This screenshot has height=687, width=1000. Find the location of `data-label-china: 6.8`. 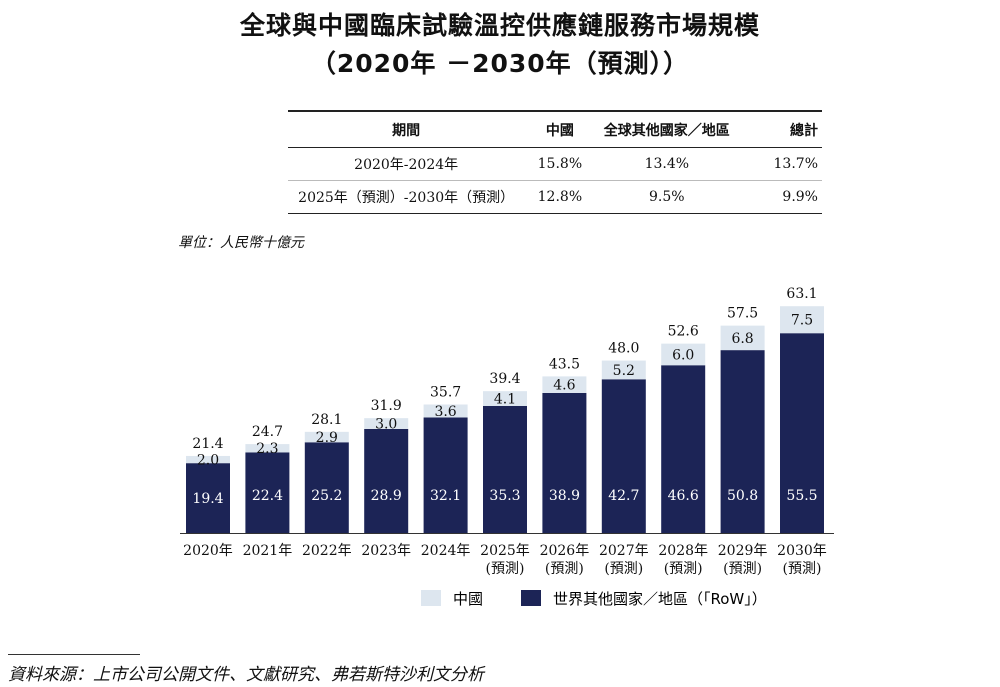

data-label-china: 6.8 is located at coordinates (742, 339).